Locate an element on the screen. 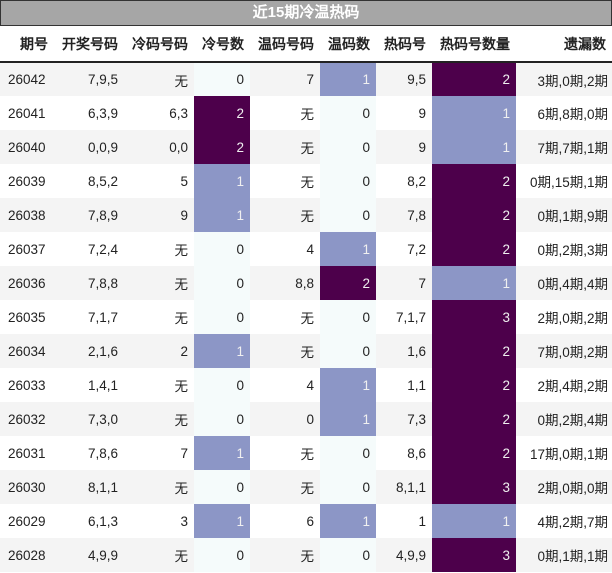 The width and height of the screenshot is (612, 573). issue-cell: 26030 is located at coordinates (27, 487).